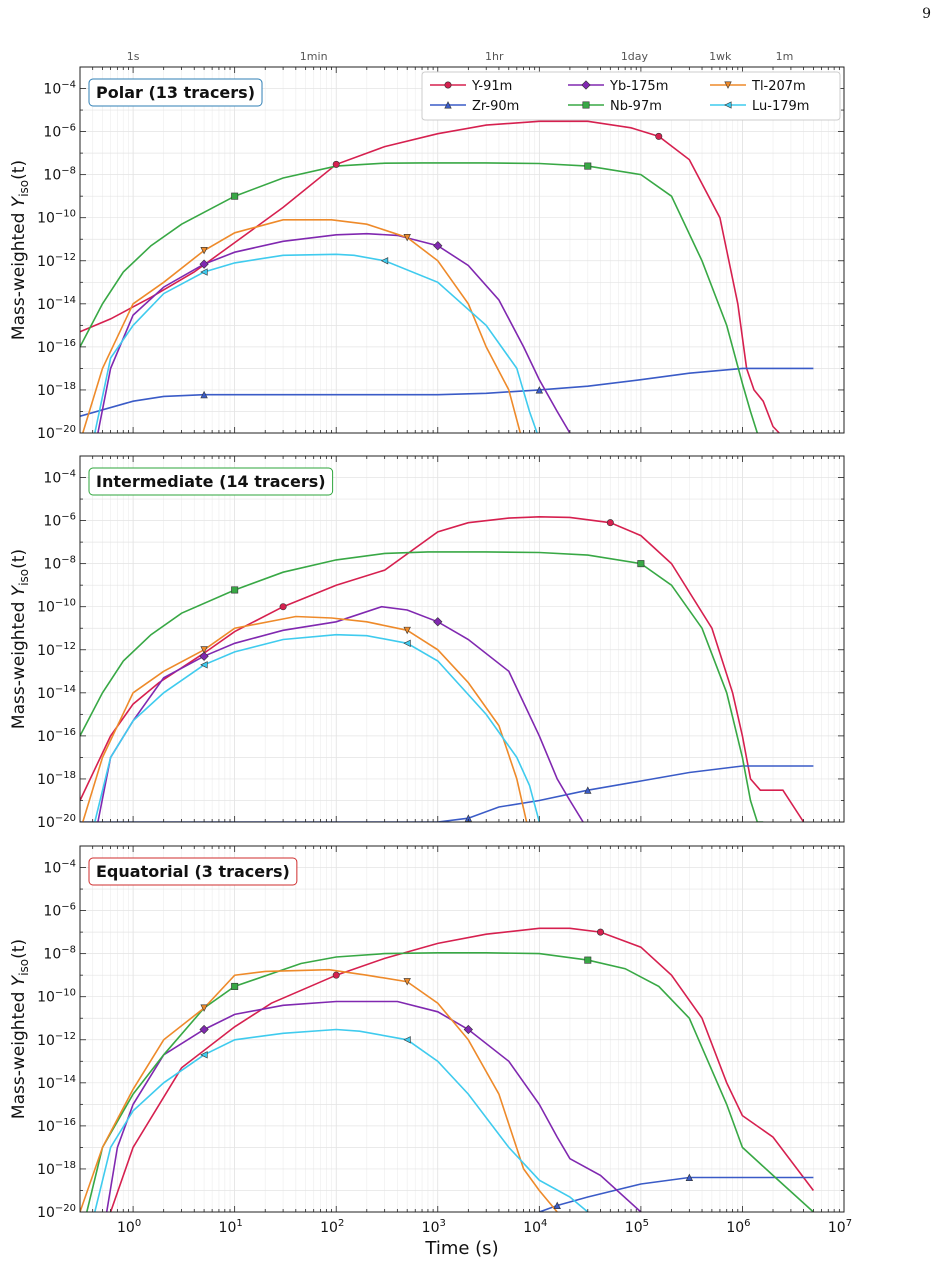  Describe the element at coordinates (638, 86) in the screenshot. I see `legend-entry: Yb-175m` at that location.